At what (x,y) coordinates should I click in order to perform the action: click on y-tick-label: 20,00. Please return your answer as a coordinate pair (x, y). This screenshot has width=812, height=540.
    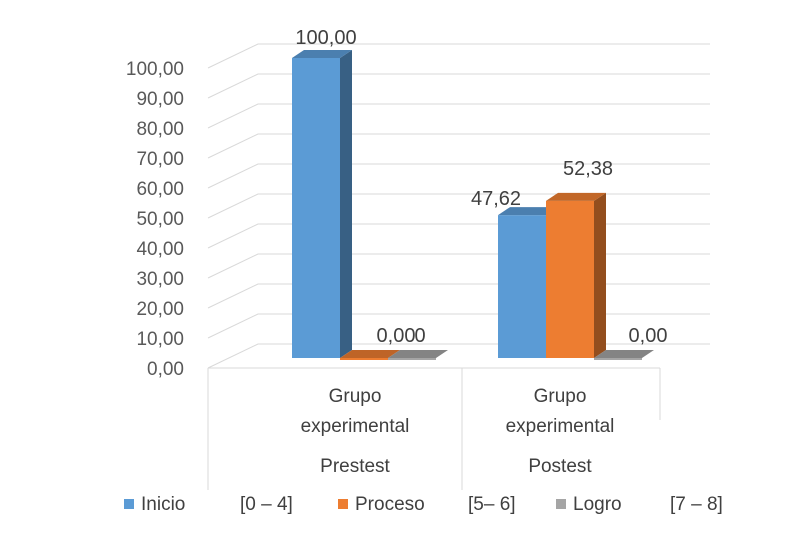
    Looking at the image, I should click on (160, 309).